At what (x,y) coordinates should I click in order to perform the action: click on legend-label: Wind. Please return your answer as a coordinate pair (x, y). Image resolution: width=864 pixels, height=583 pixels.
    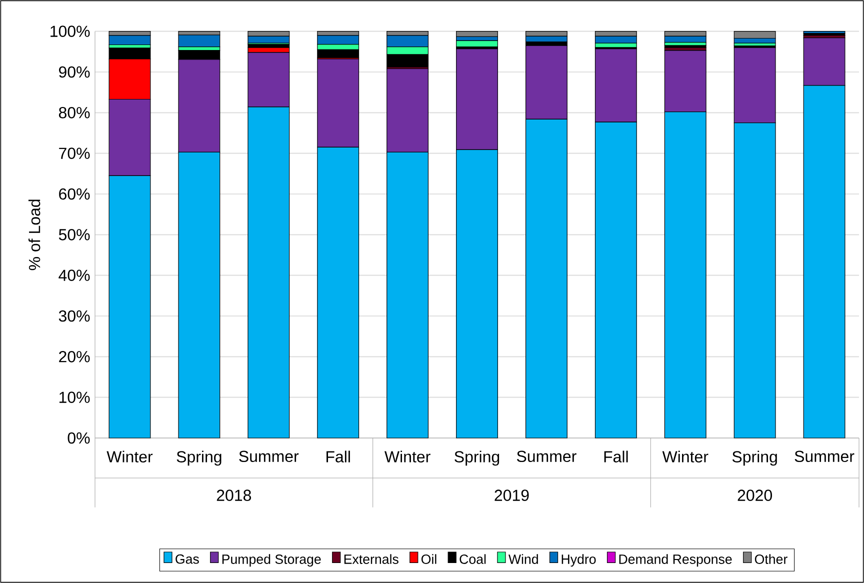
    Looking at the image, I should click on (523, 559).